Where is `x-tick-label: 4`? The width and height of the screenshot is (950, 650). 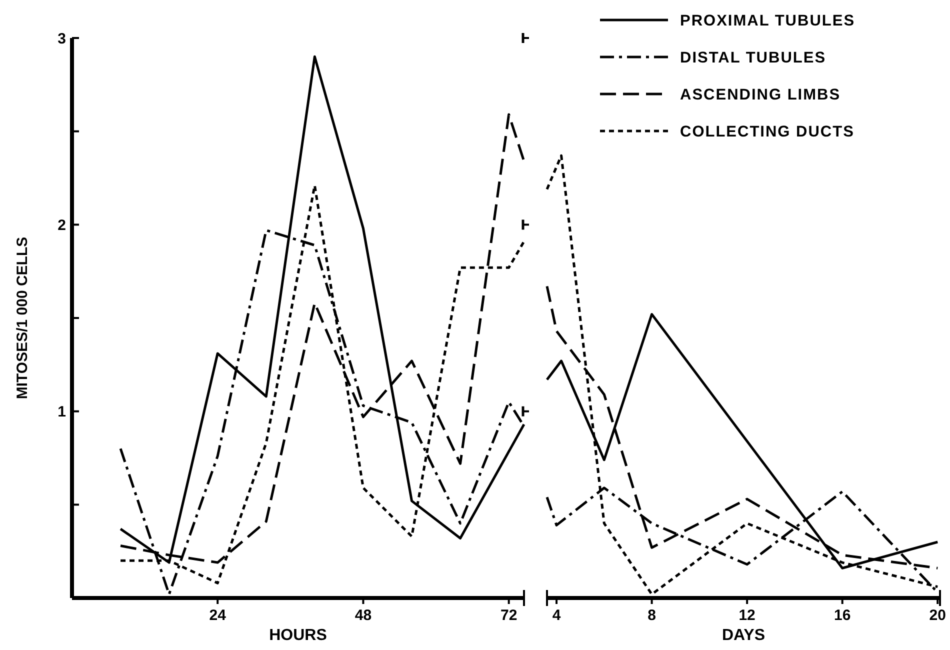
x-tick-label: 4 is located at coordinates (557, 615).